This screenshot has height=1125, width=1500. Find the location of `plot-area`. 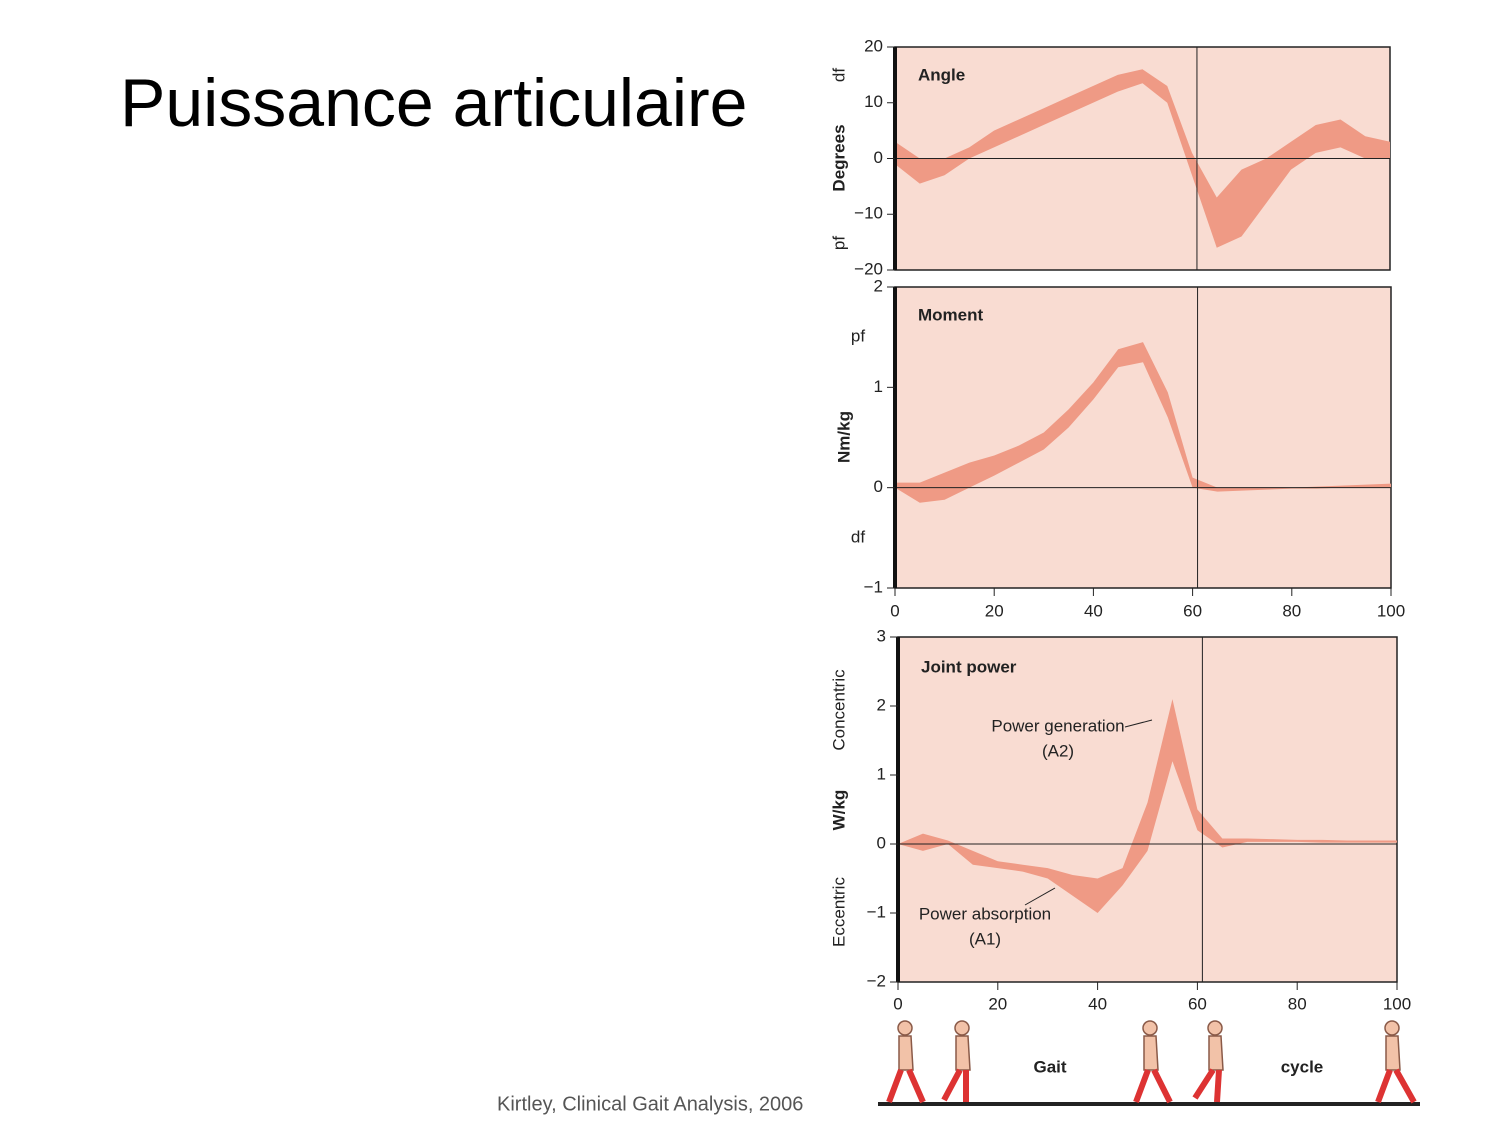

plot-area is located at coordinates (1143, 437).